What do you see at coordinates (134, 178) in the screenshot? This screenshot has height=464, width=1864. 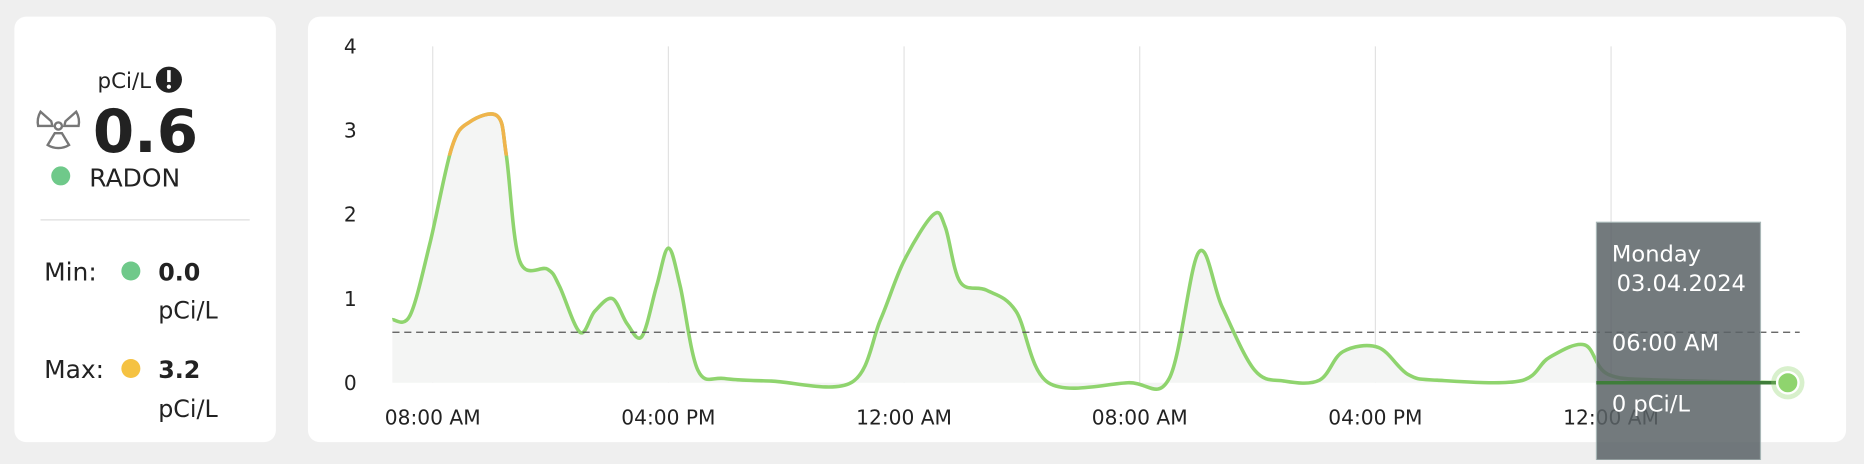 I see `sensor-label: RADON` at bounding box center [134, 178].